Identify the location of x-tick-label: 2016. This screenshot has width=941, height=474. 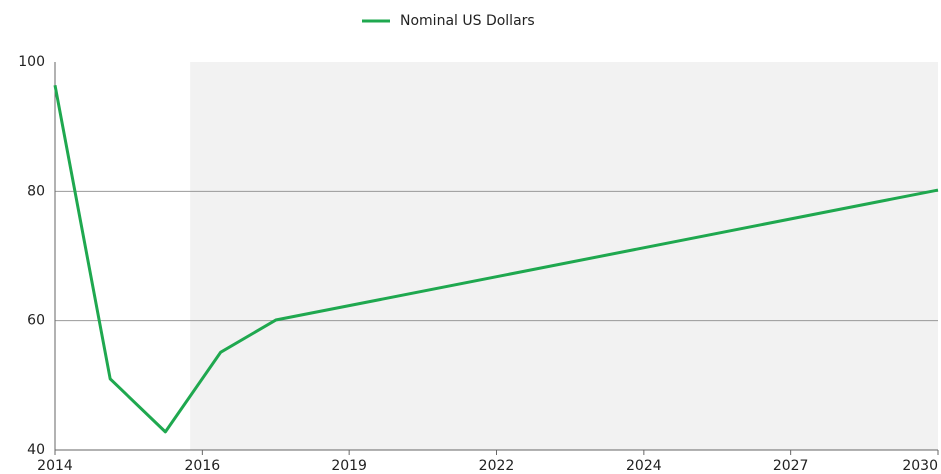
(203, 466).